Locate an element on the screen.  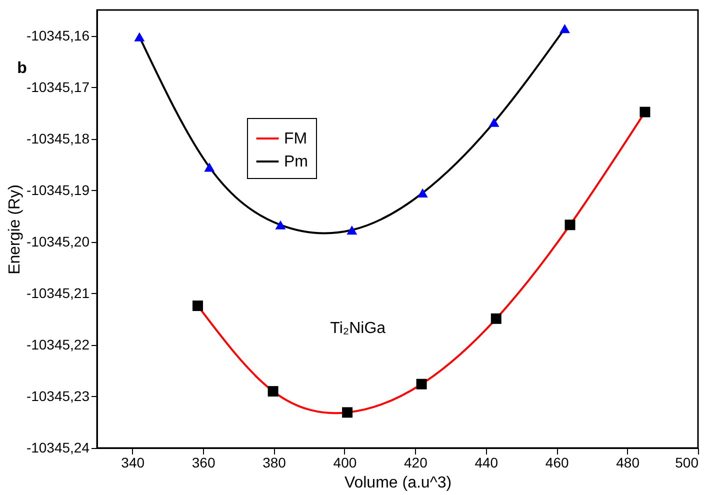
y-axis-title: Energie (Ry) is located at coordinates (15, 229).